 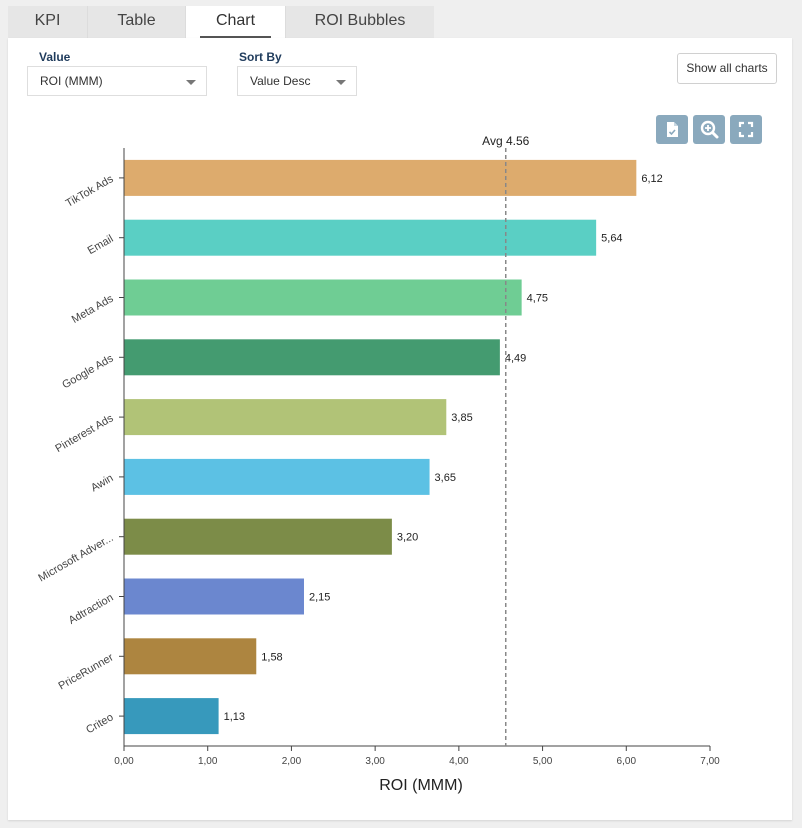 I want to click on bar-value-label: 4,75, so click(x=537, y=299).